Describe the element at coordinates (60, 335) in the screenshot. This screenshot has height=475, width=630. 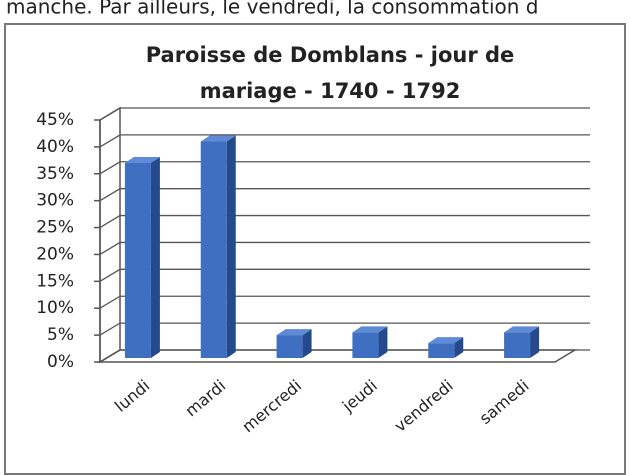
I see `y-tick-label: 5%` at that location.